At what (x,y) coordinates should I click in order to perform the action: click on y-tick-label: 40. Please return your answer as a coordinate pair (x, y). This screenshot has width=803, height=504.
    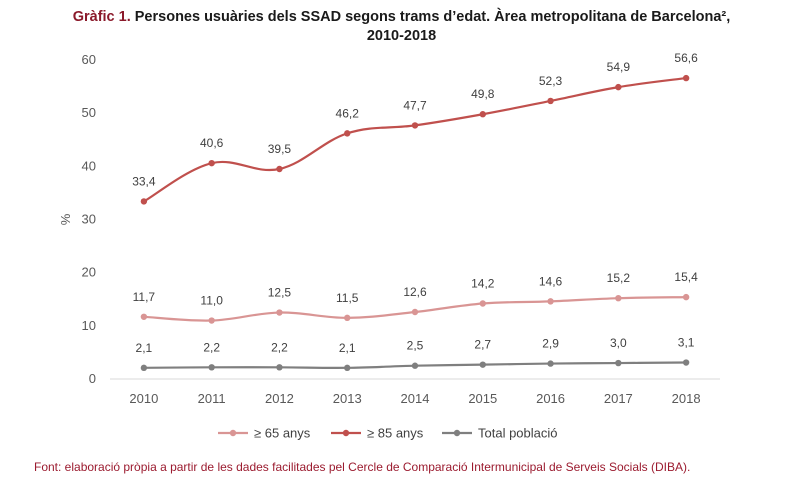
    Looking at the image, I should click on (89, 165).